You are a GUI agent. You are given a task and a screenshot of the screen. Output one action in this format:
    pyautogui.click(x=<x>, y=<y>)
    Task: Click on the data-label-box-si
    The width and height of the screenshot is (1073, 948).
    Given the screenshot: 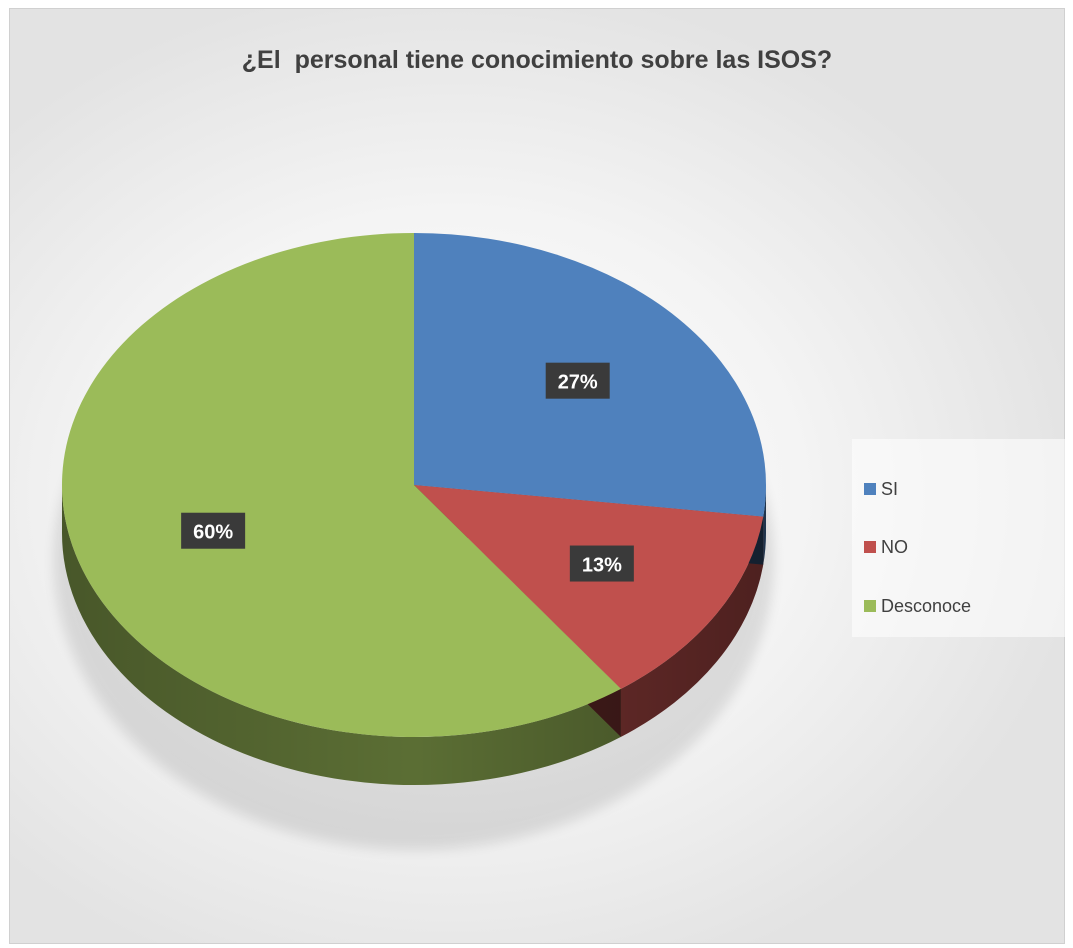 What is the action you would take?
    pyautogui.click(x=577, y=380)
    